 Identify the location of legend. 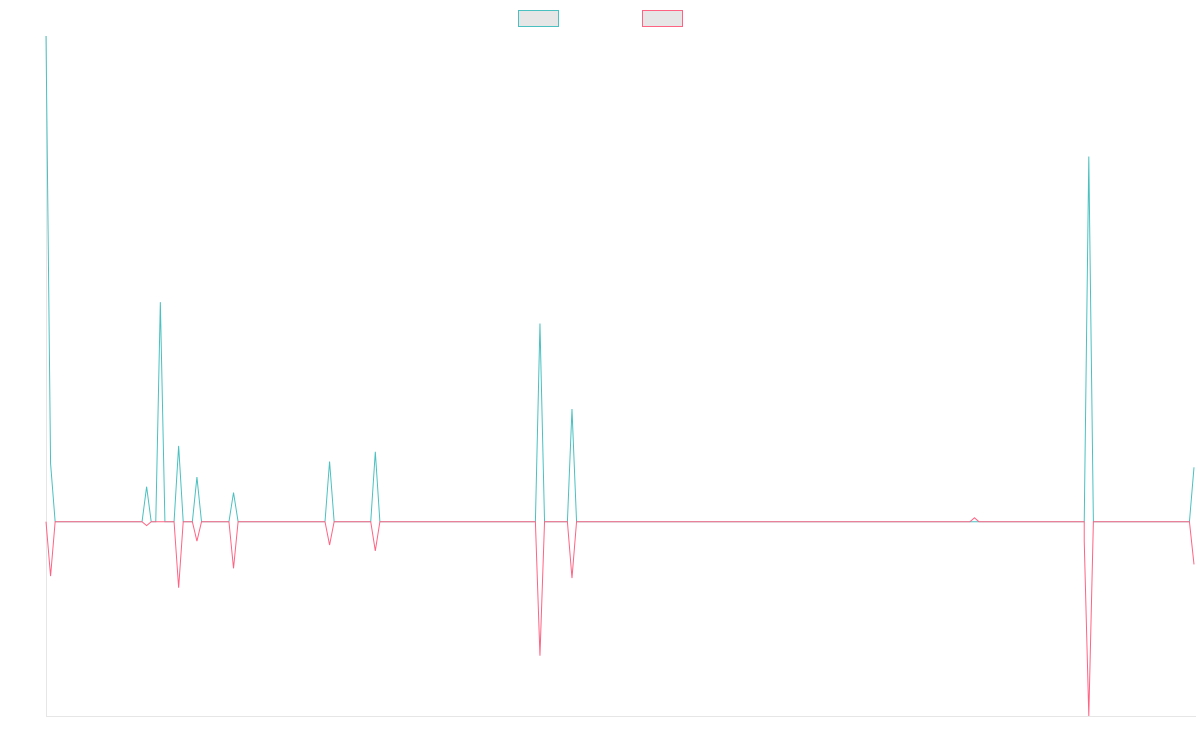
(600, 18).